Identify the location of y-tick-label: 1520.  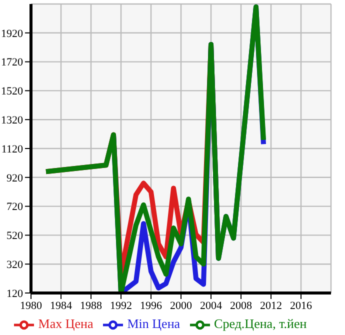
(12, 92).